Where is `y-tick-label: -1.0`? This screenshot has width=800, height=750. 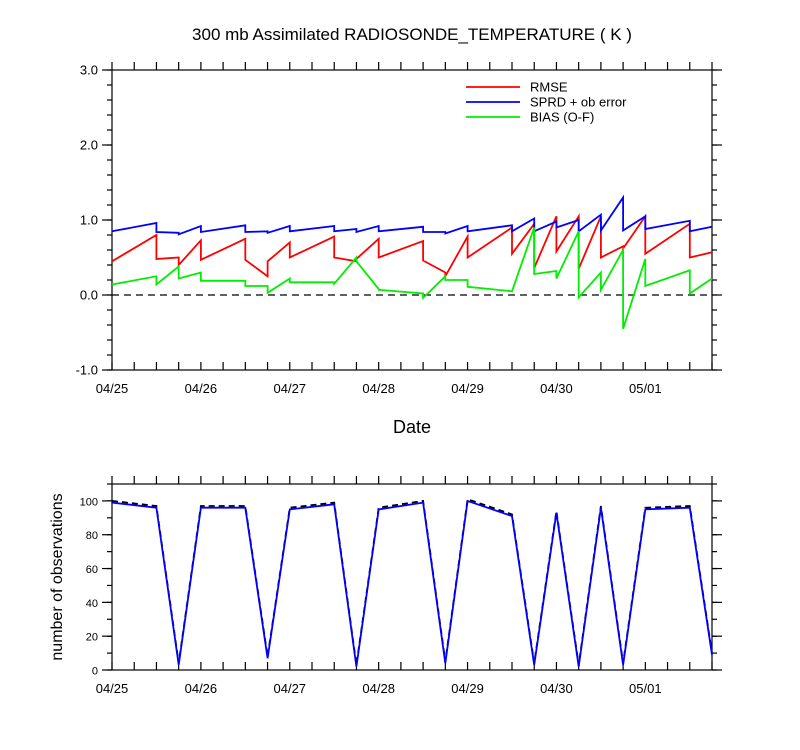
y-tick-label: -1.0 is located at coordinates (87, 370).